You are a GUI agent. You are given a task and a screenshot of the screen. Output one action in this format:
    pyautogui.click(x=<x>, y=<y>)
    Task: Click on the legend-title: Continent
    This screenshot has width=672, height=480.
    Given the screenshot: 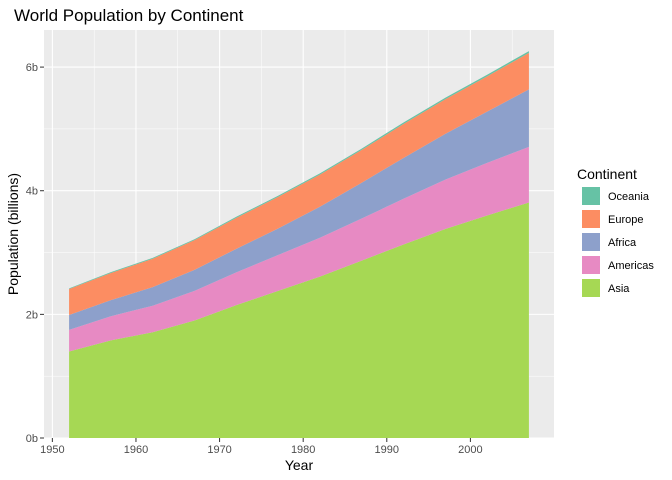 What is the action you would take?
    pyautogui.click(x=607, y=174)
    